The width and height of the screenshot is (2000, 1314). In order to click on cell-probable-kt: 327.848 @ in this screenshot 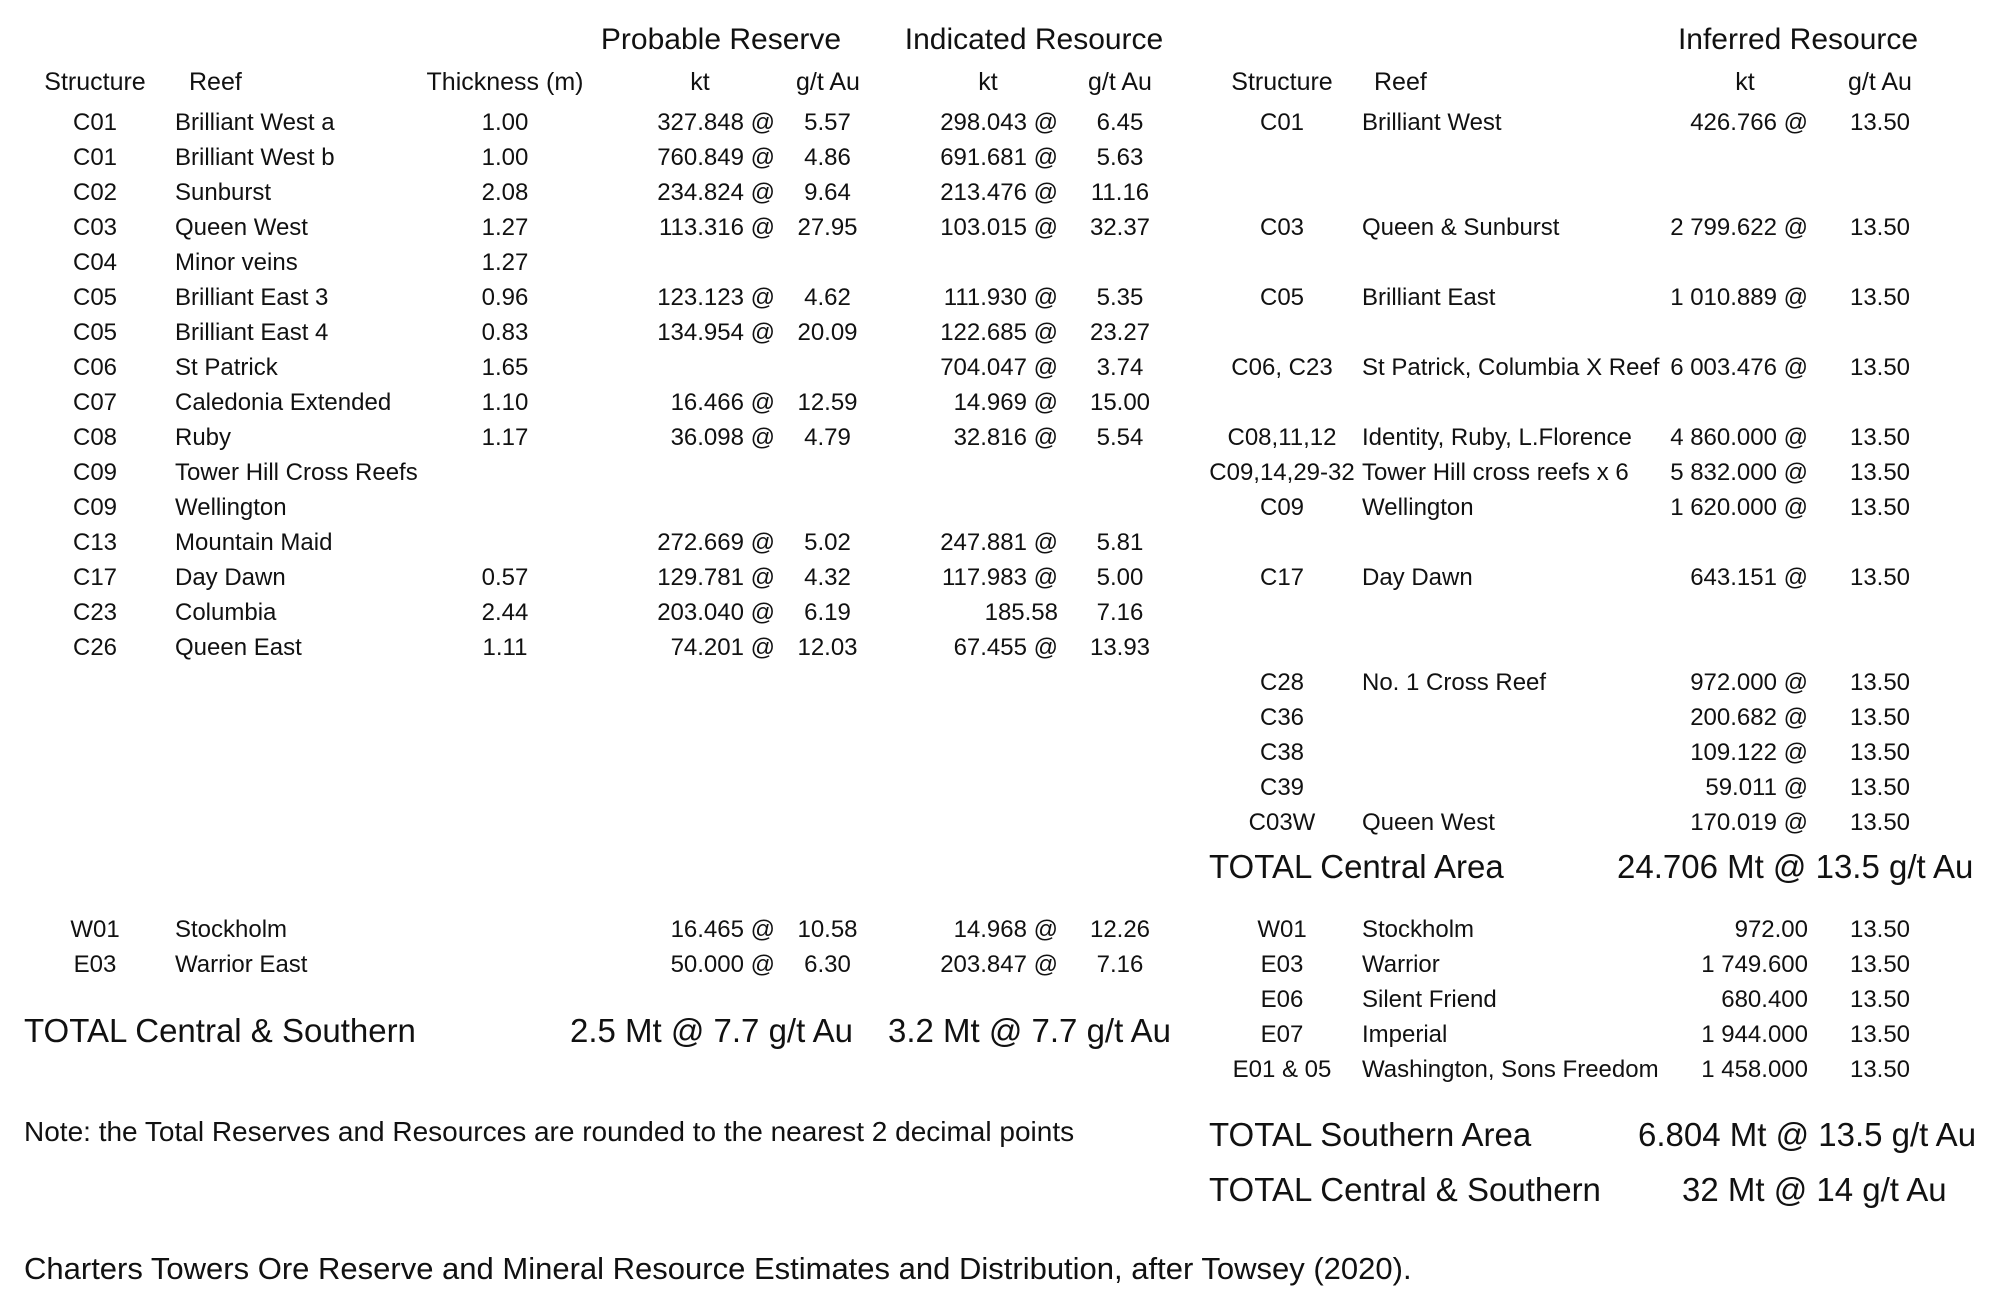, I will do `click(716, 122)`.